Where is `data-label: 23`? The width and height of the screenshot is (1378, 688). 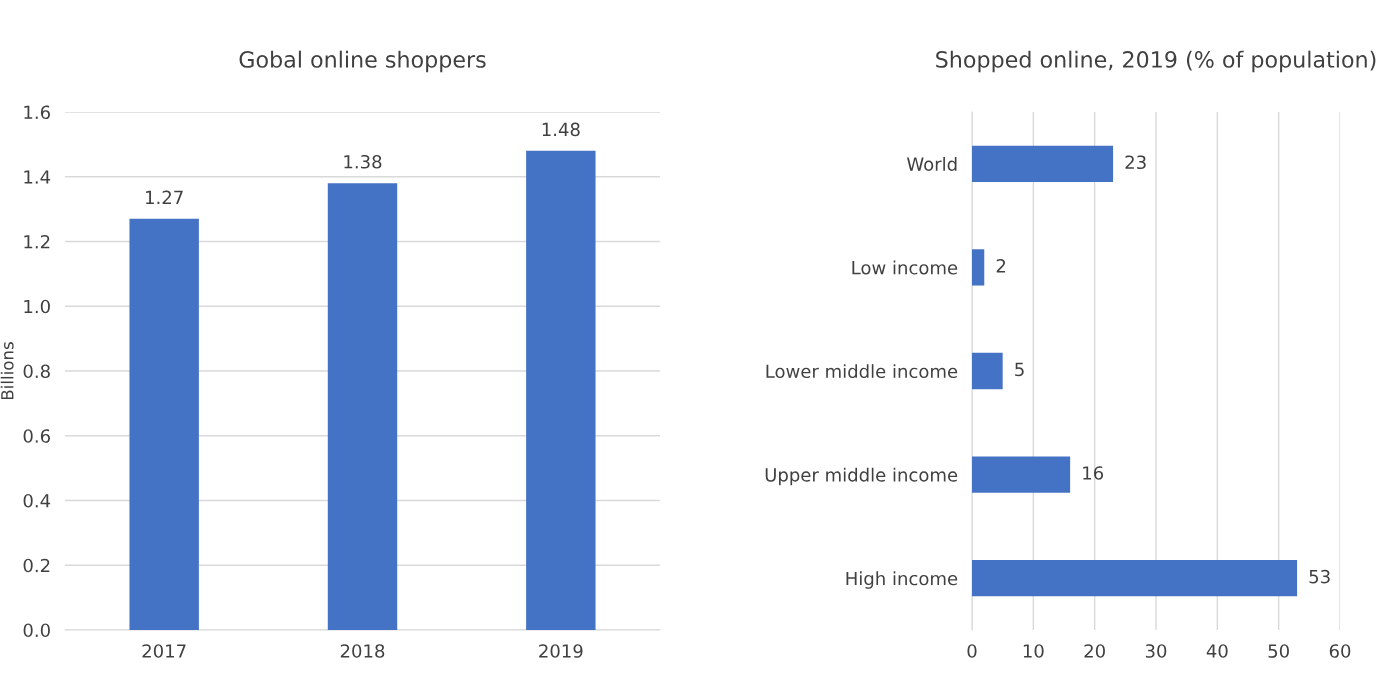
data-label: 23 is located at coordinates (1135, 162).